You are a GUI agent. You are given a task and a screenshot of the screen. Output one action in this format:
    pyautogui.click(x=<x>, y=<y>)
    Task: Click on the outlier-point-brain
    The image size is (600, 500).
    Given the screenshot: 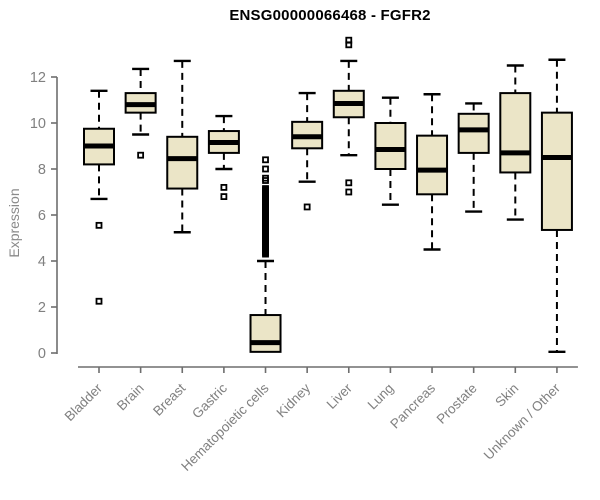 What is the action you would take?
    pyautogui.click(x=141, y=155)
    